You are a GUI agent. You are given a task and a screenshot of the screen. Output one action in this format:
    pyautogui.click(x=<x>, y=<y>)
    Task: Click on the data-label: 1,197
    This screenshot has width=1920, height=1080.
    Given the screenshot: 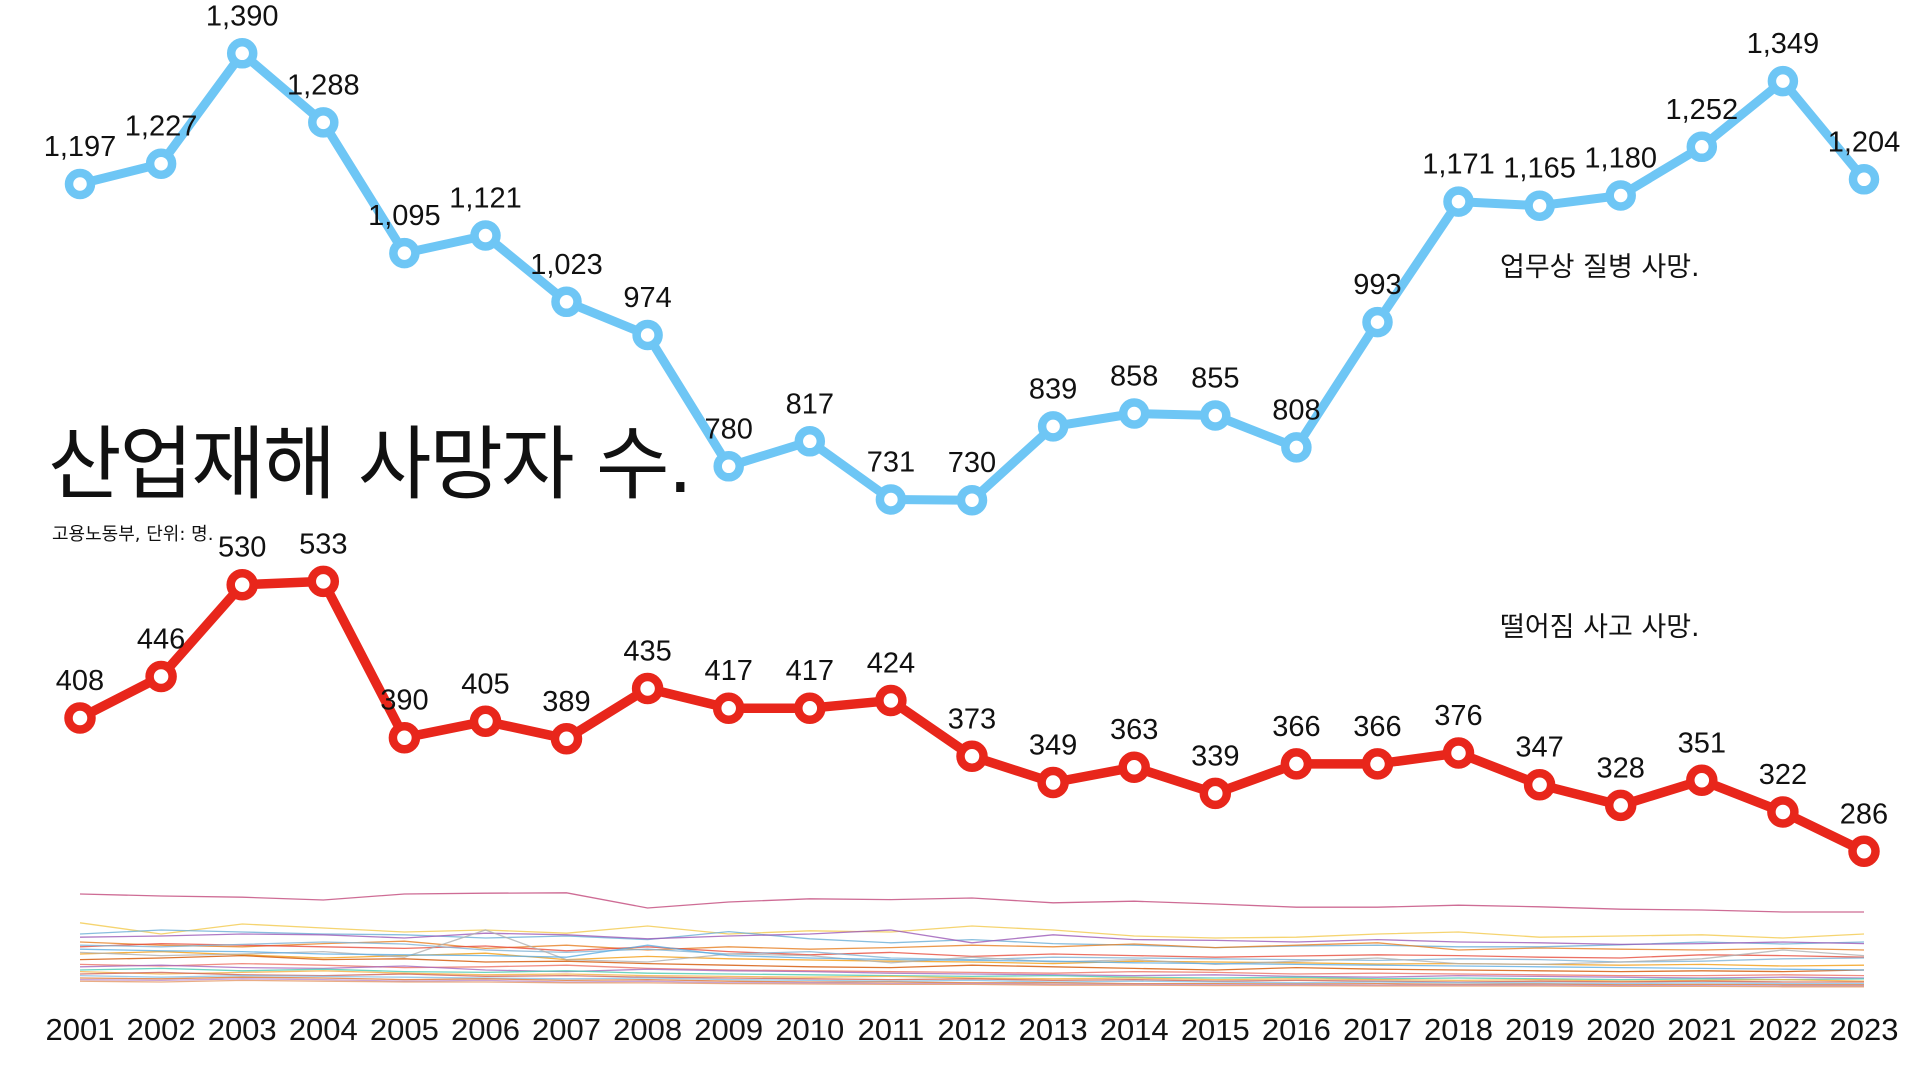 What is the action you would take?
    pyautogui.click(x=80, y=147)
    